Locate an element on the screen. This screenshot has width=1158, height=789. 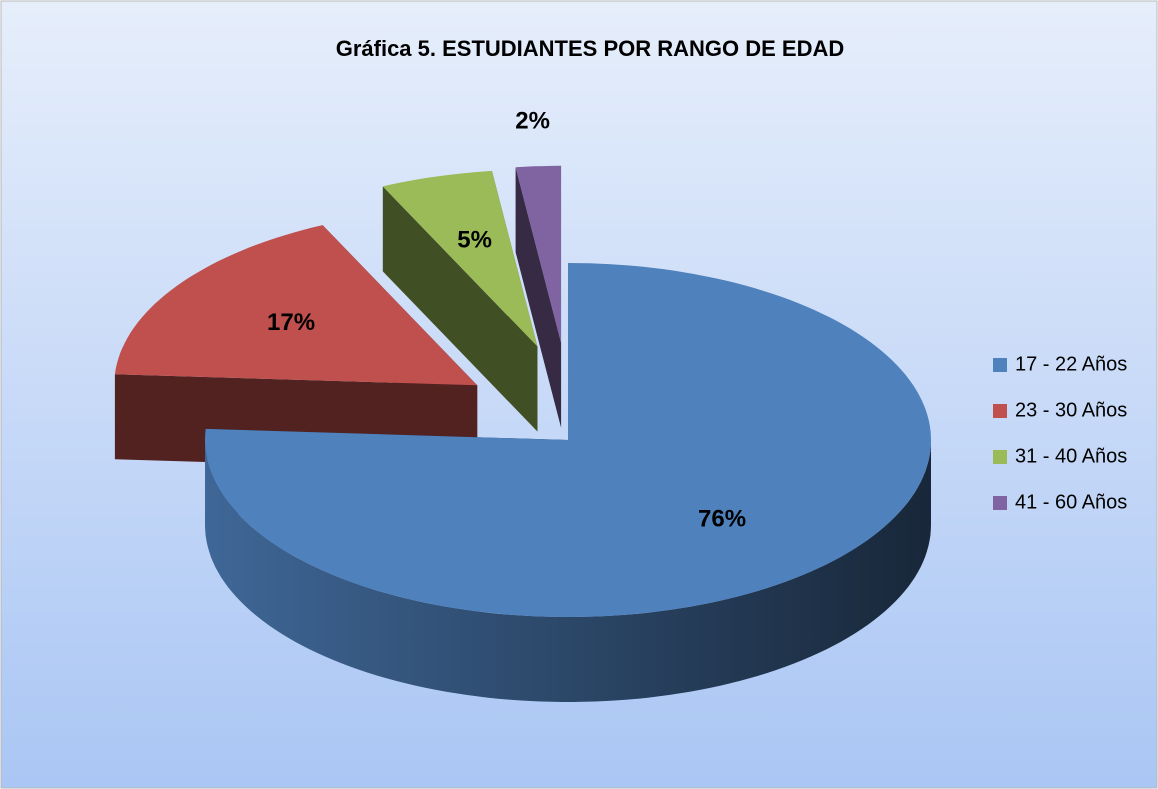
legend-label: 17 - 22 Años is located at coordinates (1071, 364).